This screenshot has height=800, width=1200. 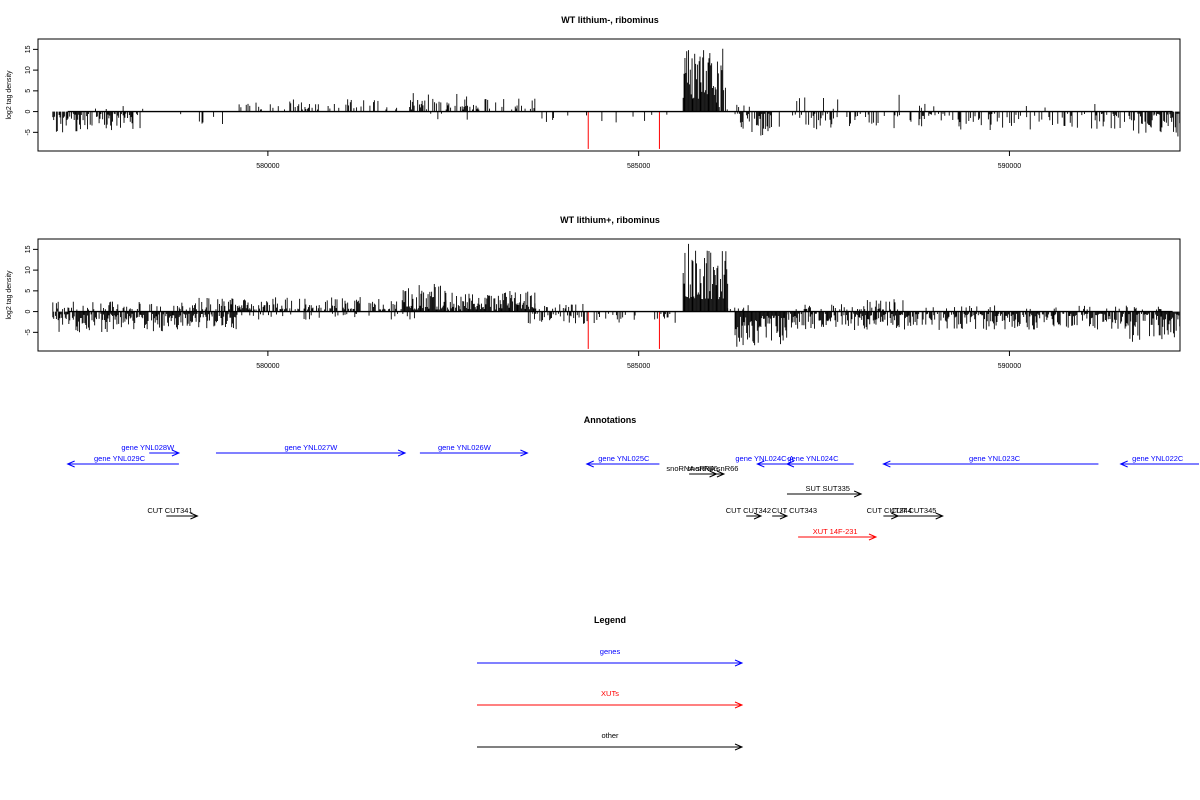 I want to click on annotation-feature: SUT SUT335, so click(x=824, y=491).